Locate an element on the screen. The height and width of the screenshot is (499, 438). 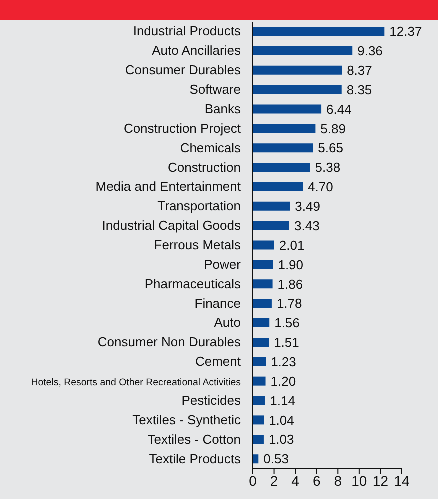
x-tick-label: 8 is located at coordinates (338, 480).